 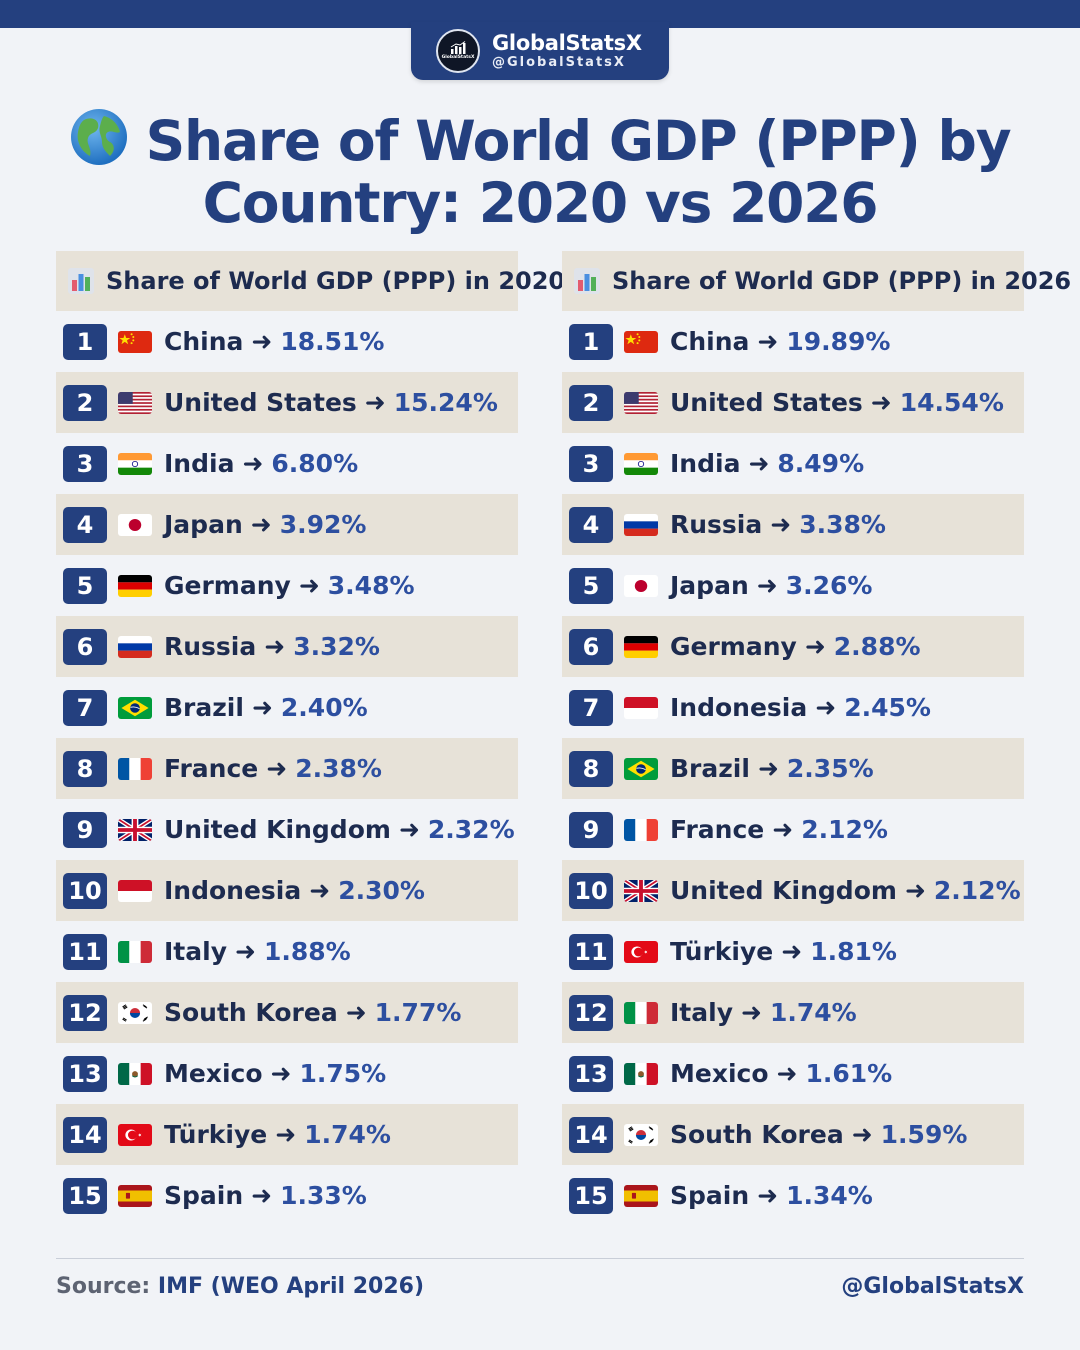 I want to click on globe-icon, so click(x=98, y=137).